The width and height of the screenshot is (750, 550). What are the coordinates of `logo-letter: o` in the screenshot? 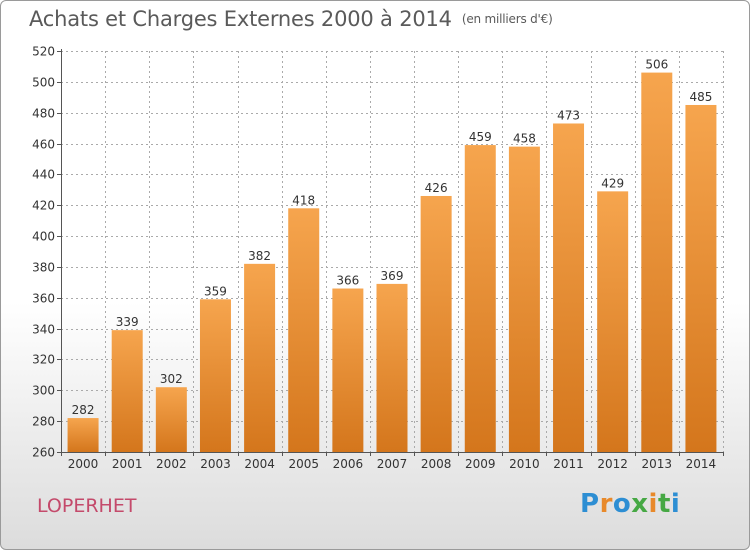 It's located at (622, 504).